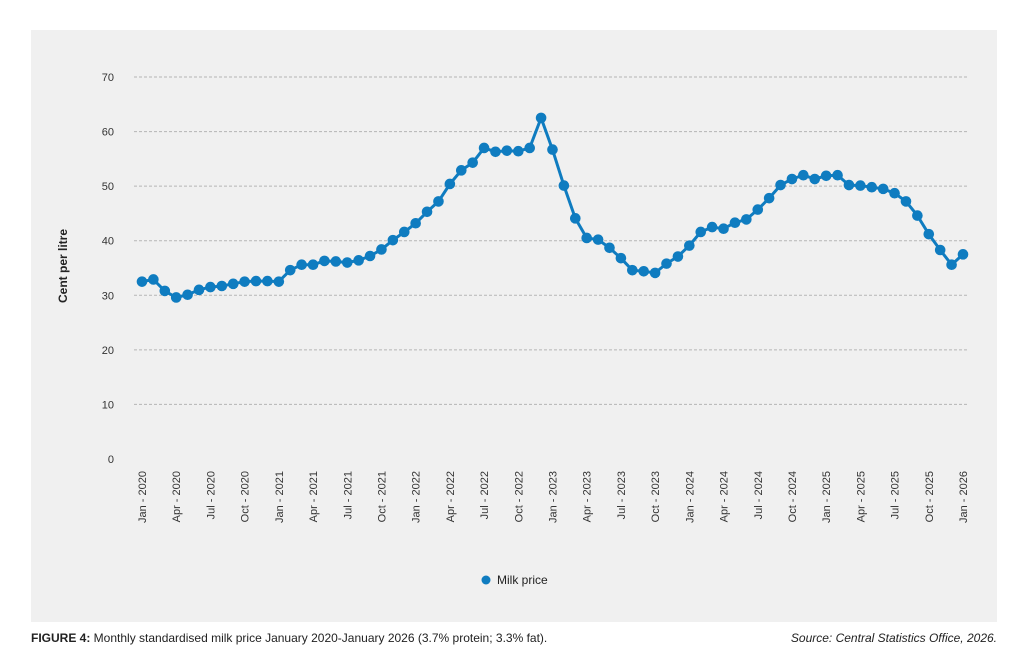  I want to click on x-tick-label: Oct - 2021, so click(382, 496).